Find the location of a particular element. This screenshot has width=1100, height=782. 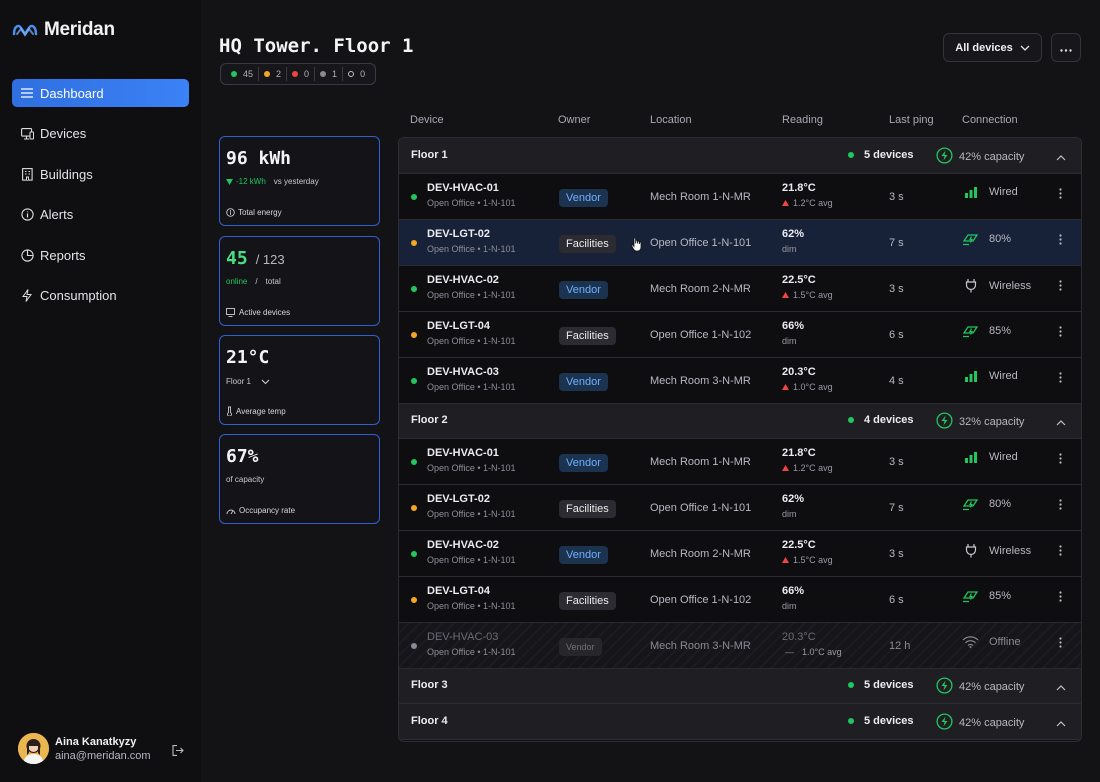

status-chip-offline: 1 is located at coordinates (329, 74).